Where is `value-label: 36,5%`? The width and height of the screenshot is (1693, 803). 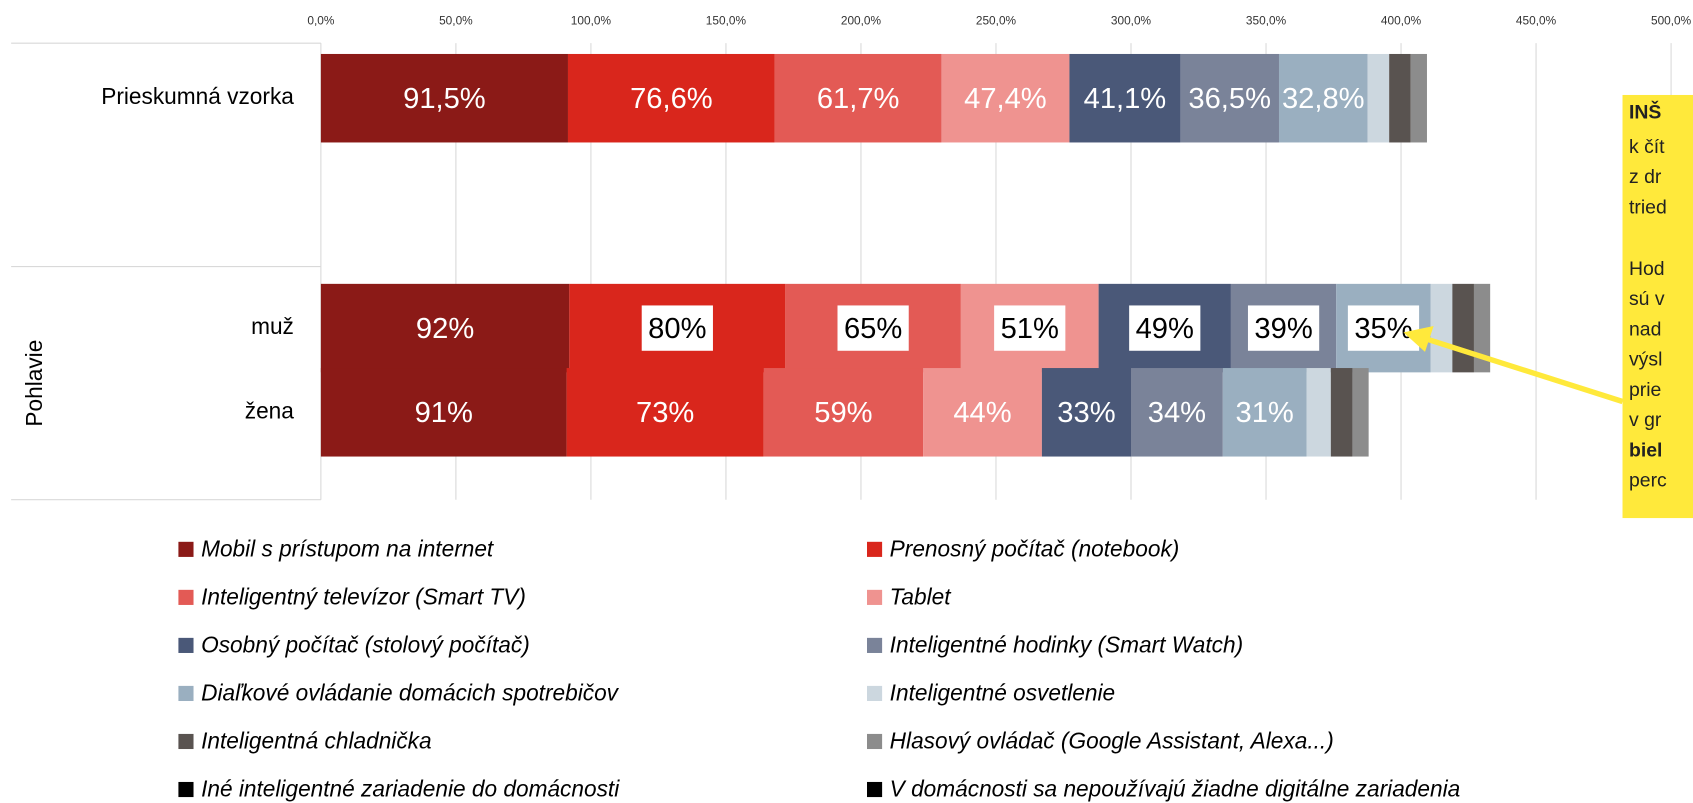
value-label: 36,5% is located at coordinates (1229, 99).